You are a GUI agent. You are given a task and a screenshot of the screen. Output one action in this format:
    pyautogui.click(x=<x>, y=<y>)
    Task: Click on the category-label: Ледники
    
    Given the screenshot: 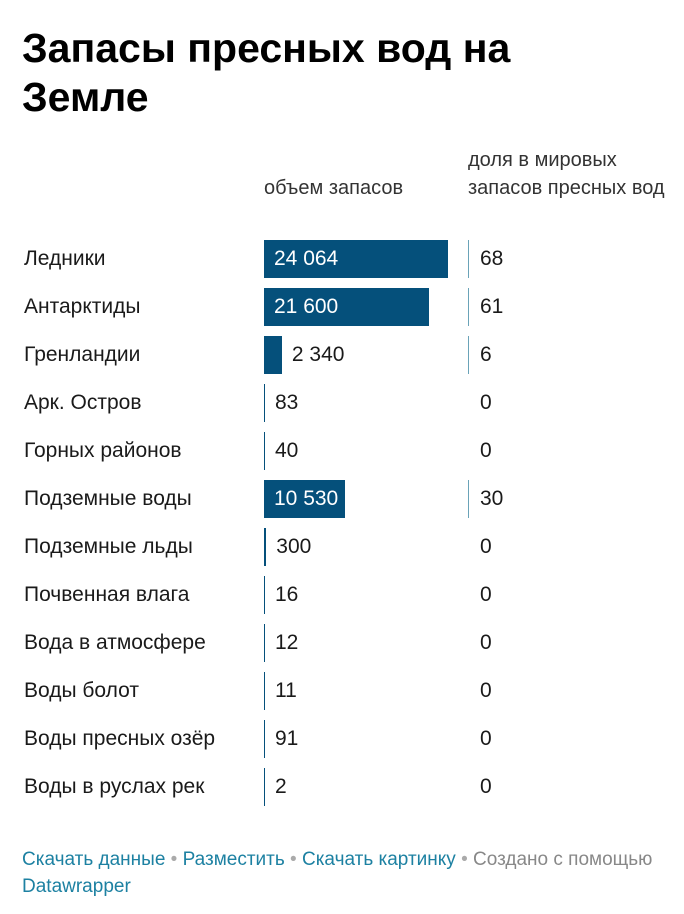 What is the action you would take?
    pyautogui.click(x=65, y=258)
    